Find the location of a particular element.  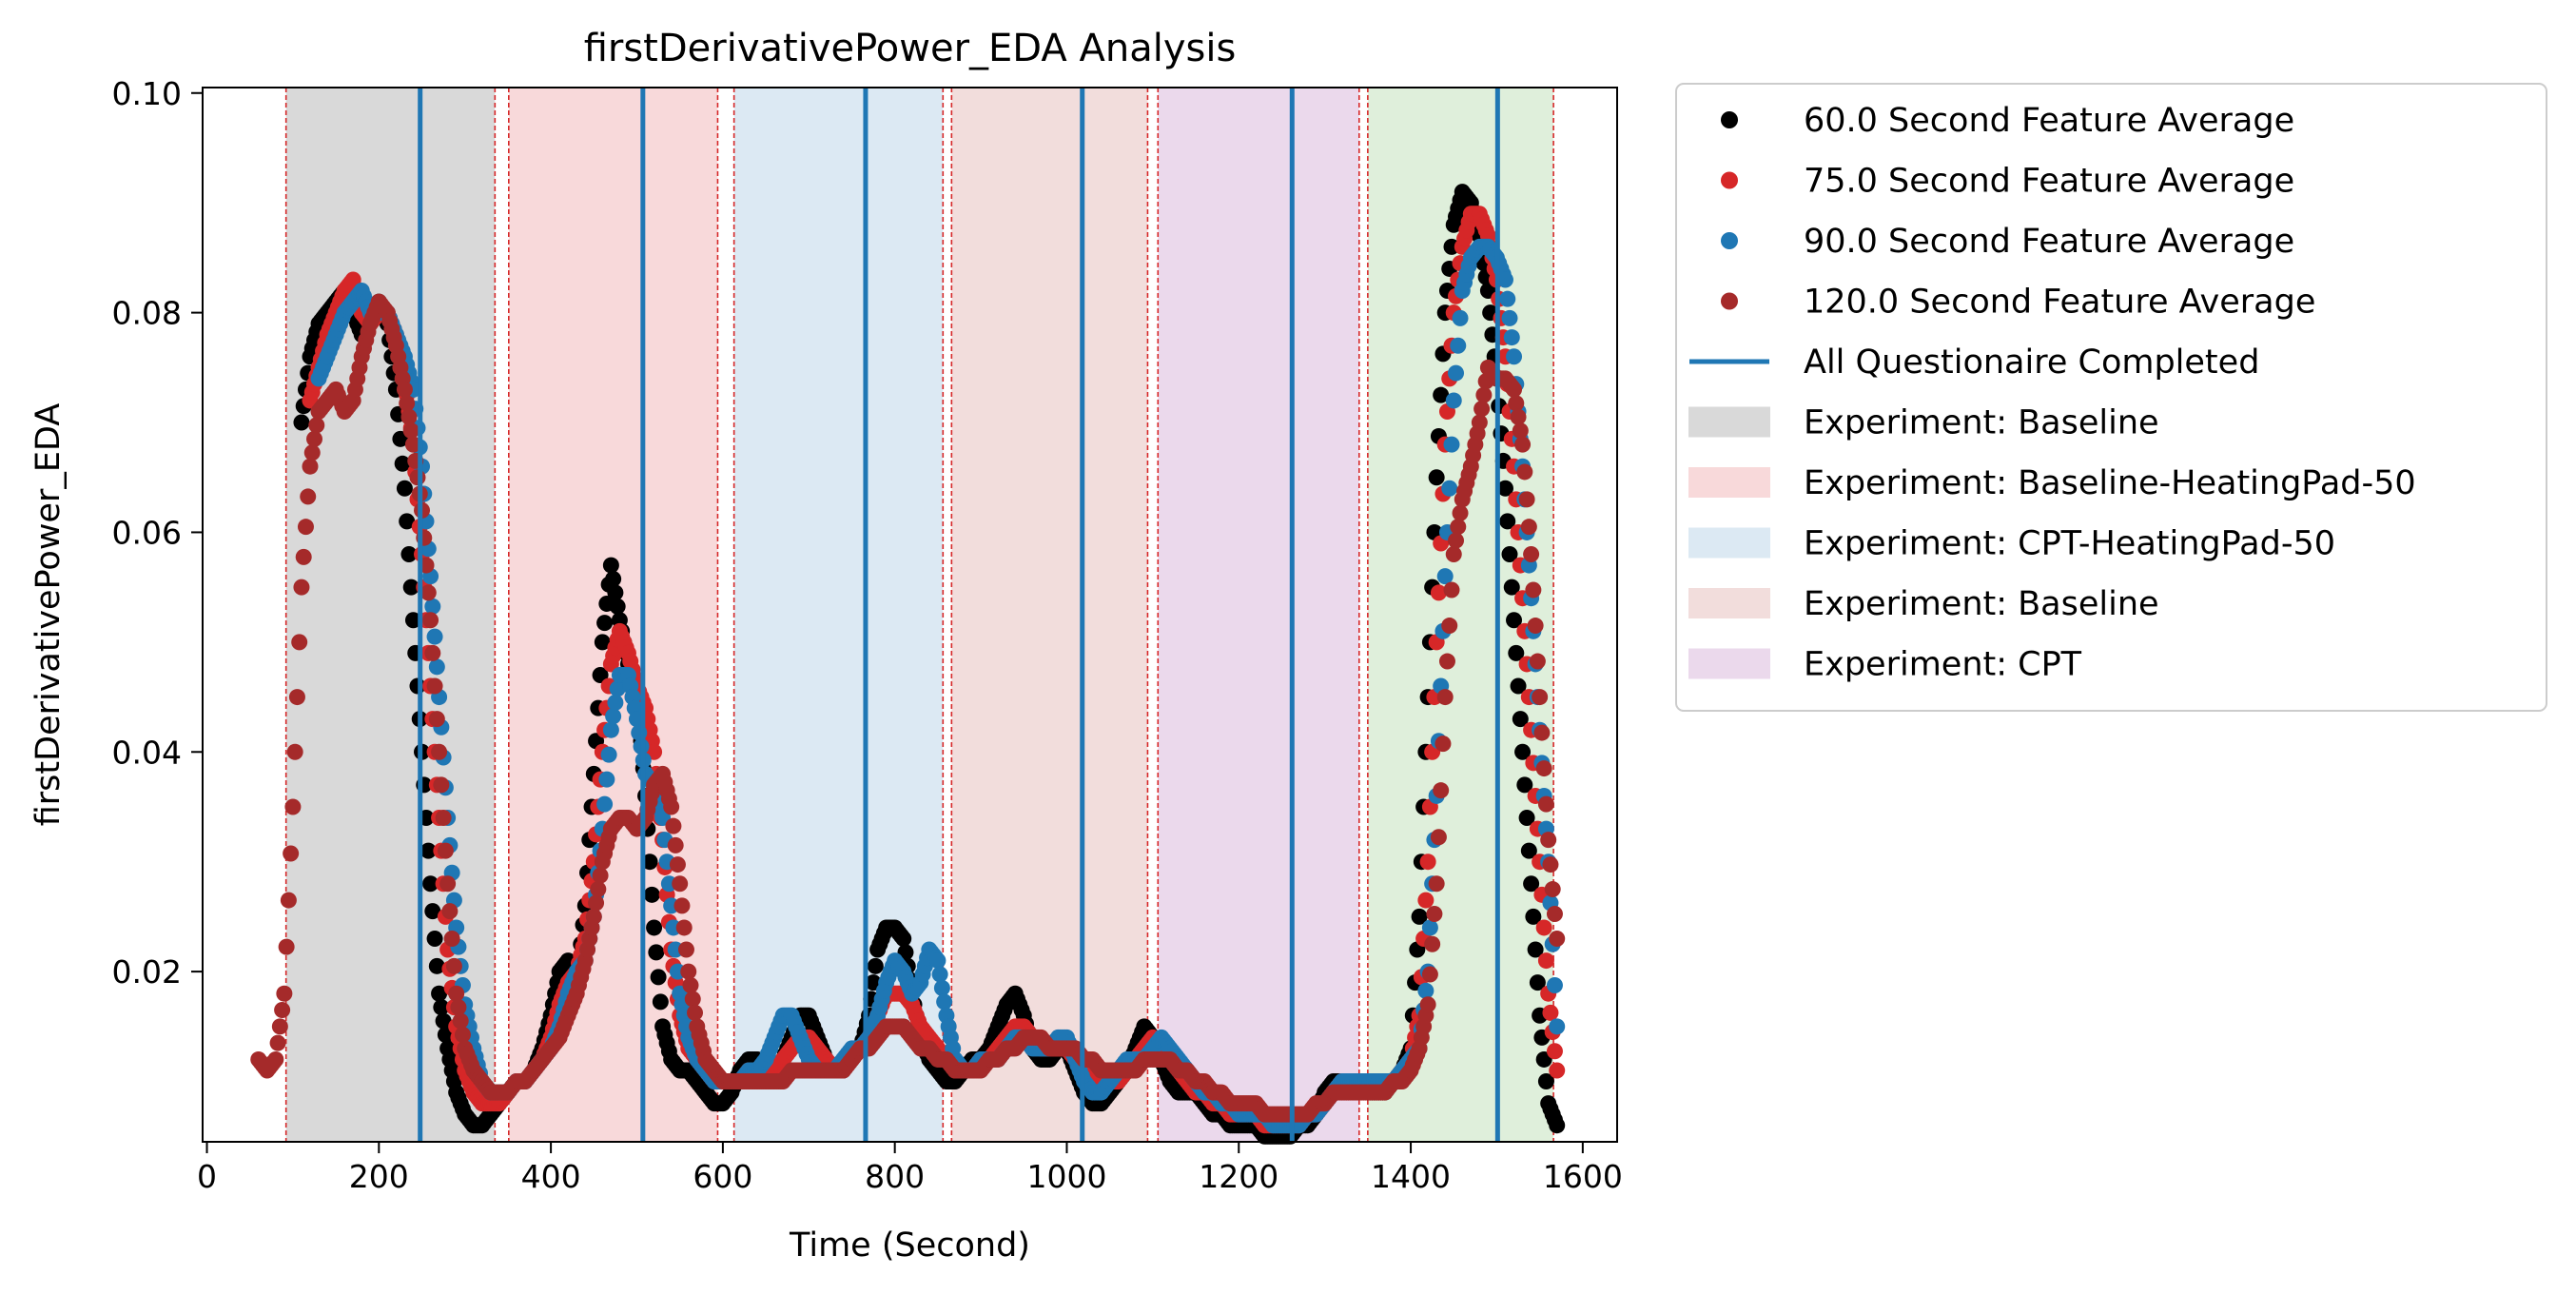

legend-label: 90.0 Second Feature Average is located at coordinates (2049, 242).